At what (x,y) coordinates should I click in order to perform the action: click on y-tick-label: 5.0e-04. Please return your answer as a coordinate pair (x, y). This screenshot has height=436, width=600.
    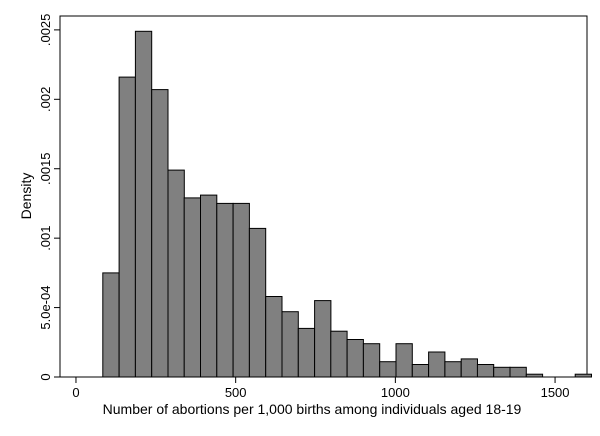
    Looking at the image, I should click on (45, 308).